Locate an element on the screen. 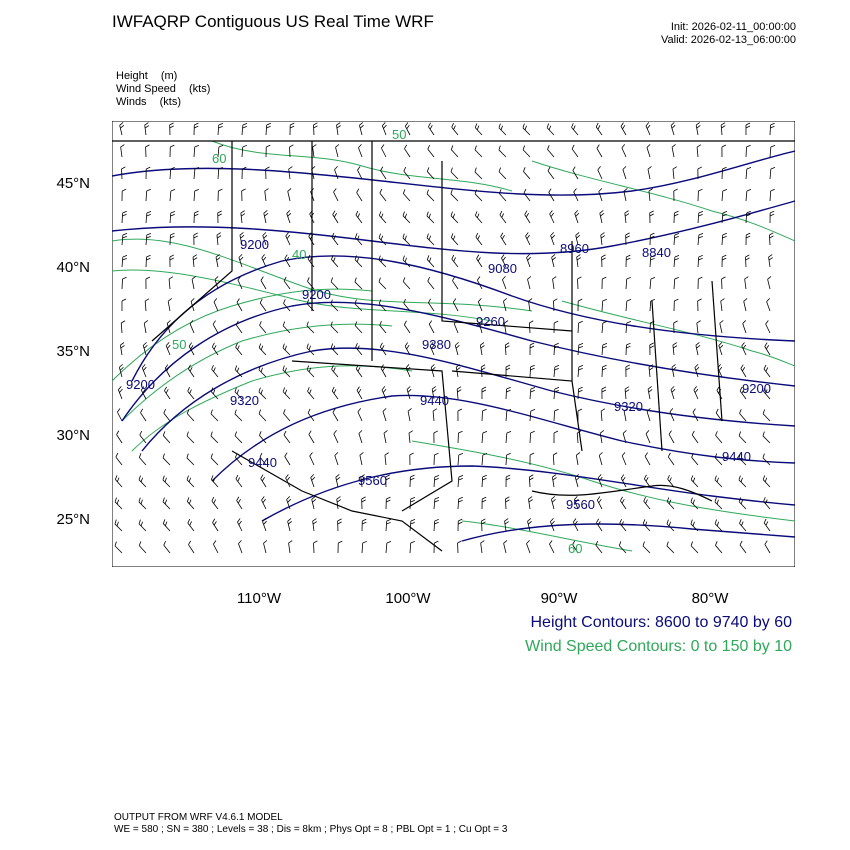 This screenshot has width=850, height=850. lat-label-30n: 30°N is located at coordinates (73, 435).